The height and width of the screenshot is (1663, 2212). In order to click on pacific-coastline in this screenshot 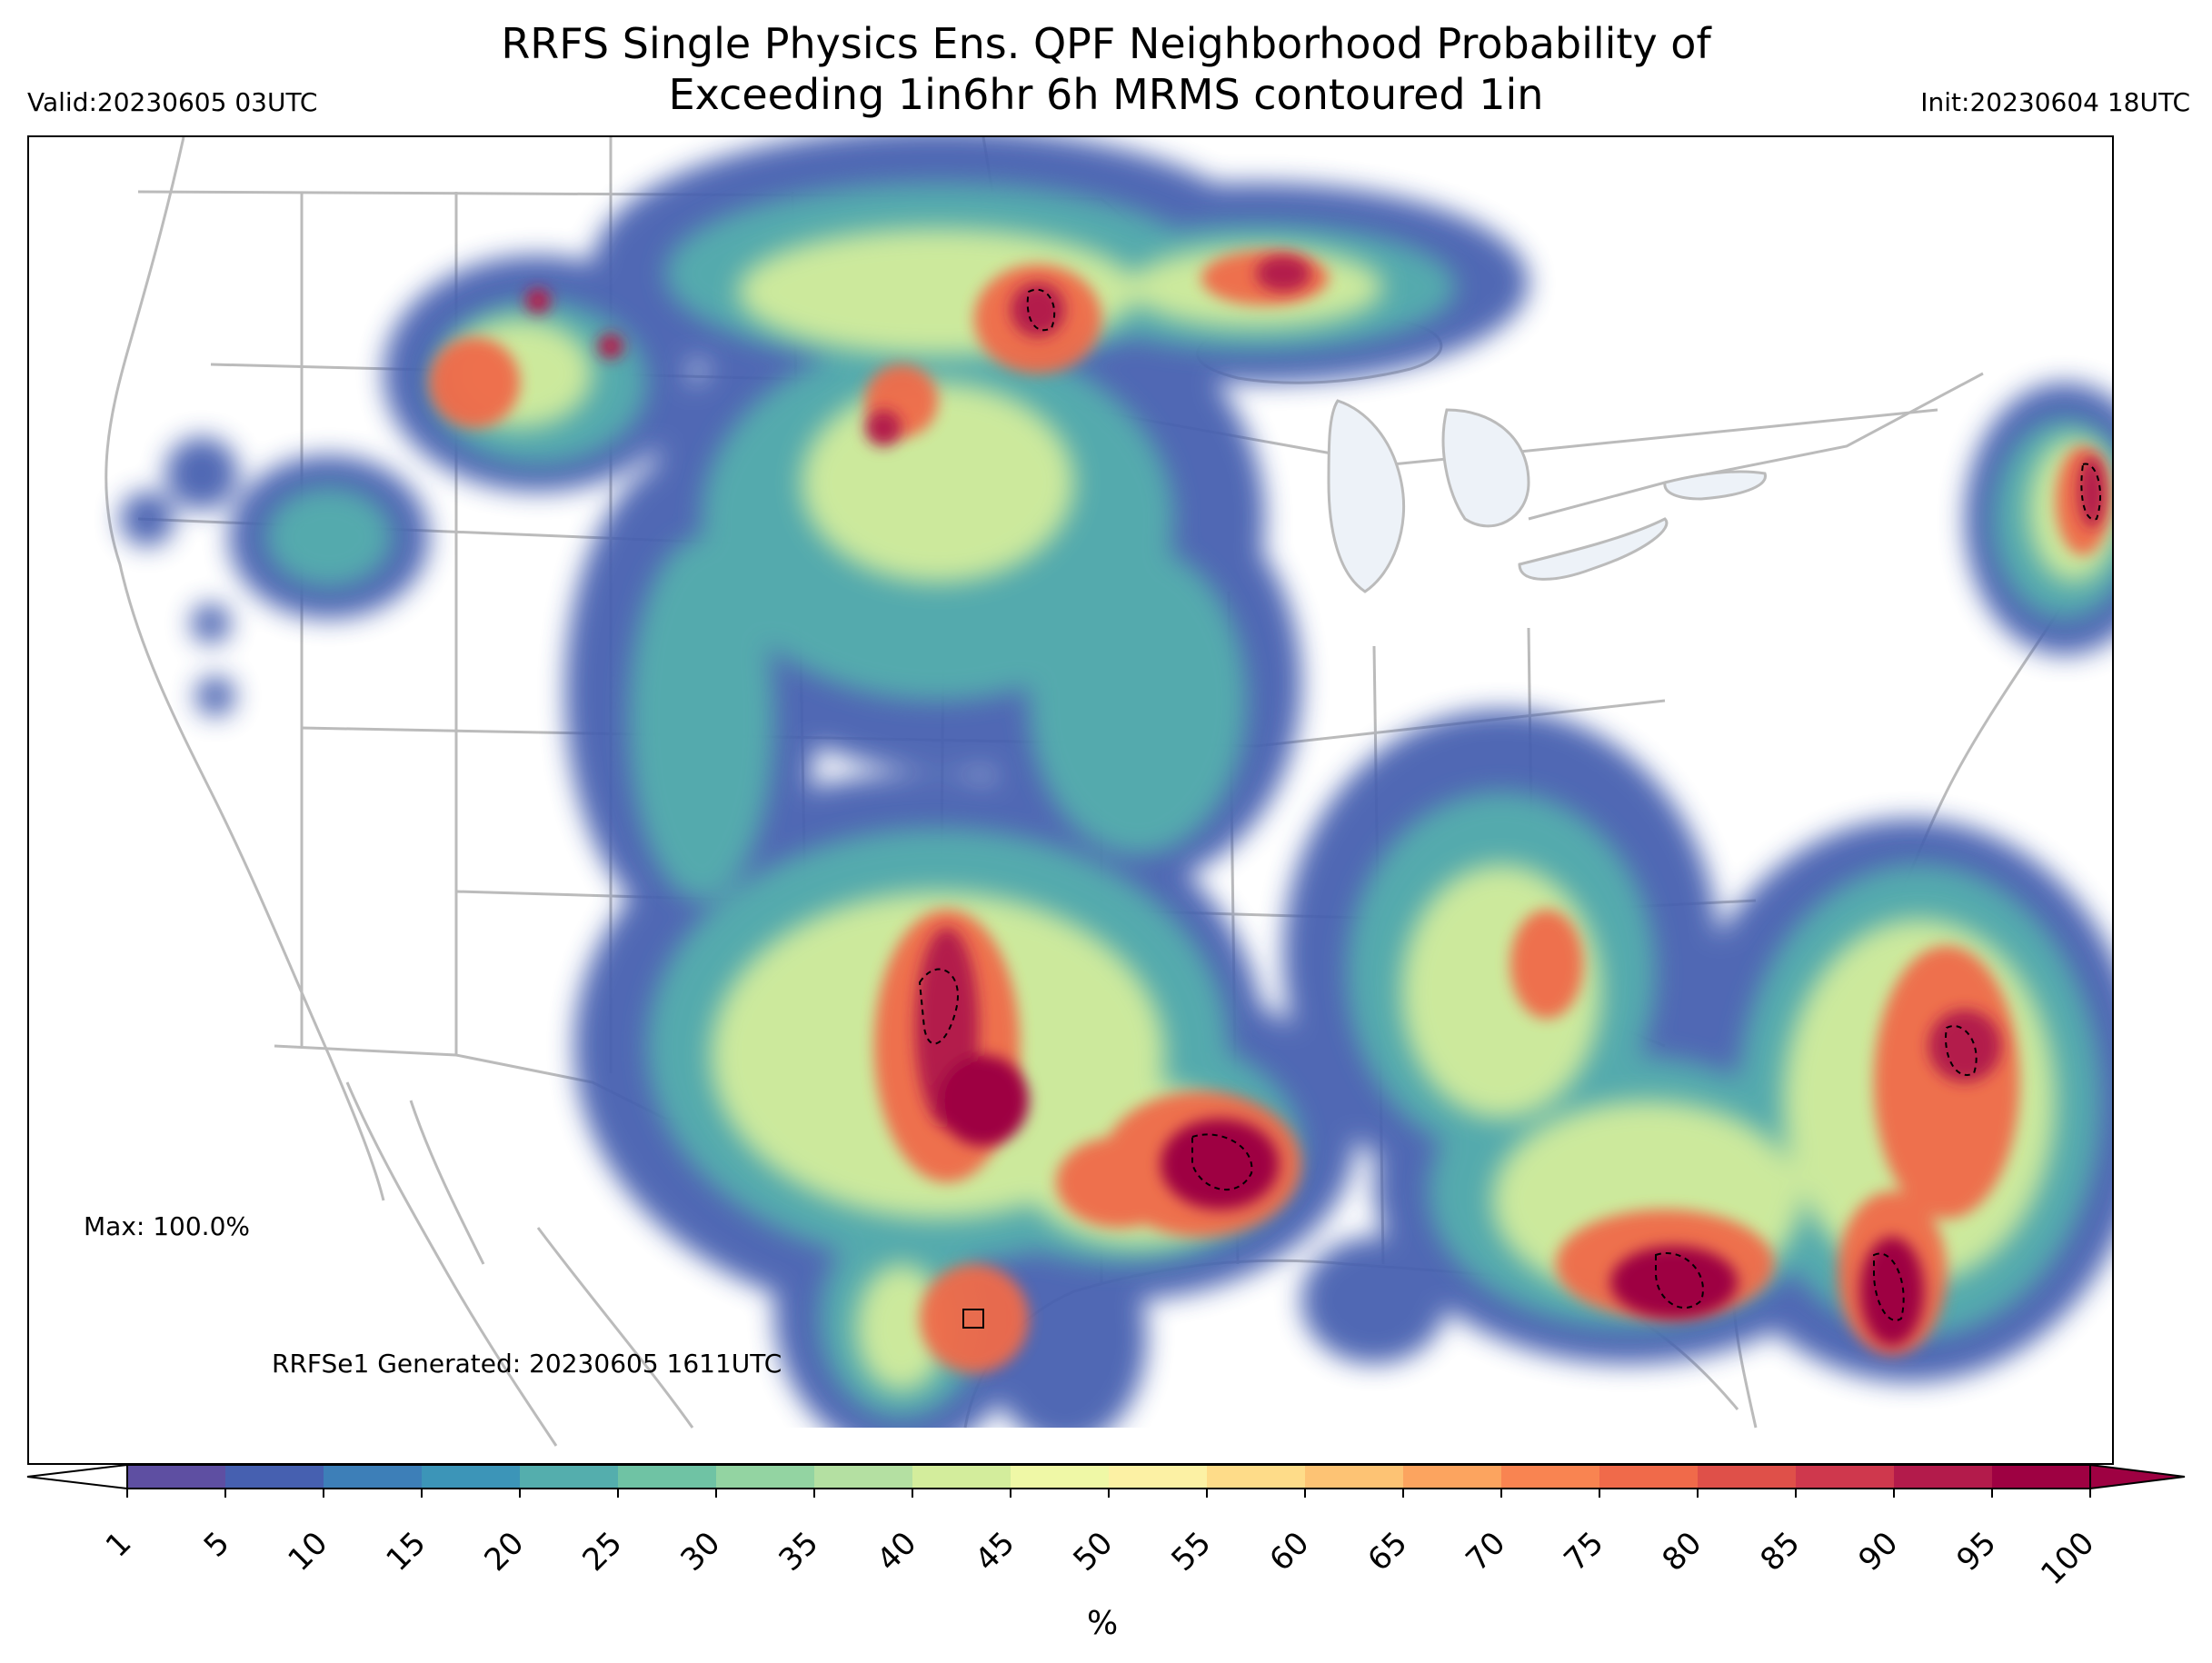, I will do `click(245, 669)`.